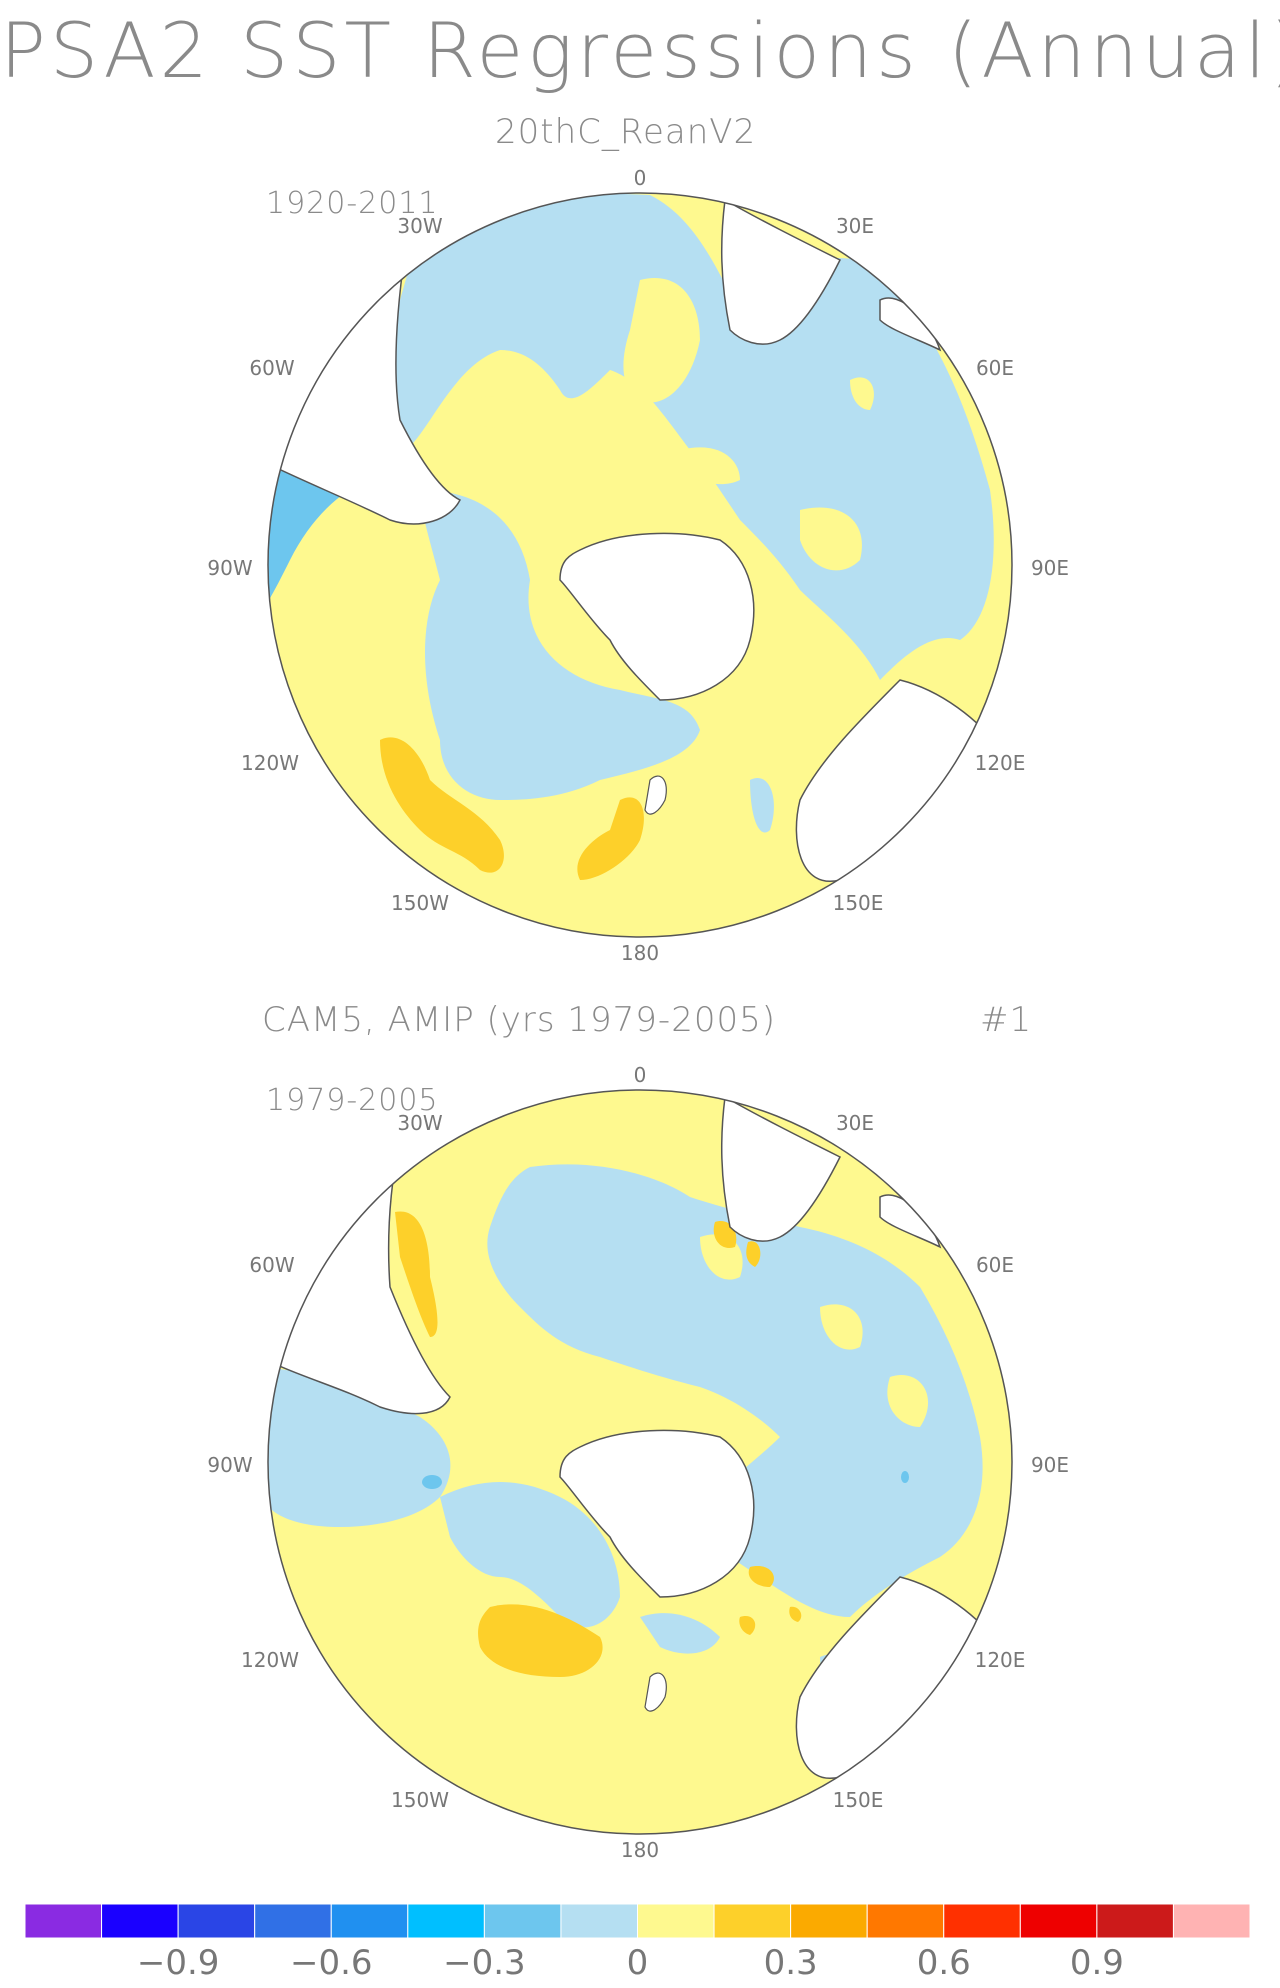 The width and height of the screenshot is (1280, 1988). Describe the element at coordinates (791, 1961) in the screenshot. I see `colorbar-tick-label: 0.3` at that location.